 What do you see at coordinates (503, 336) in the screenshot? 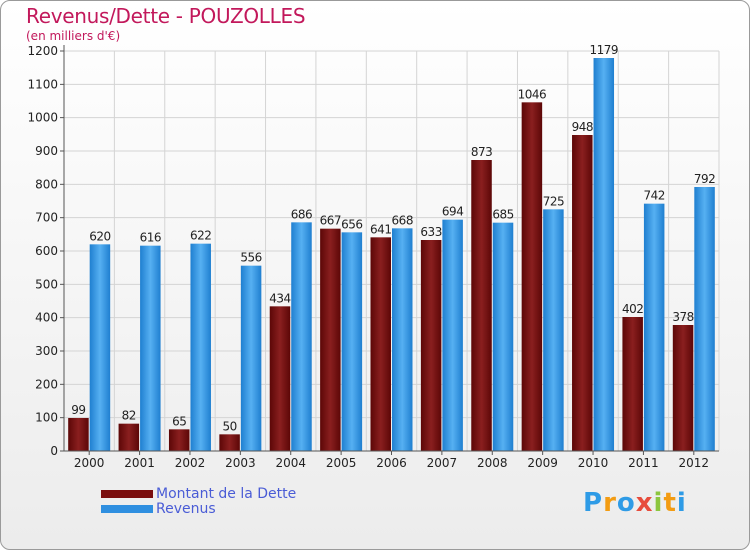
I see `bar-revenue-2008` at bounding box center [503, 336].